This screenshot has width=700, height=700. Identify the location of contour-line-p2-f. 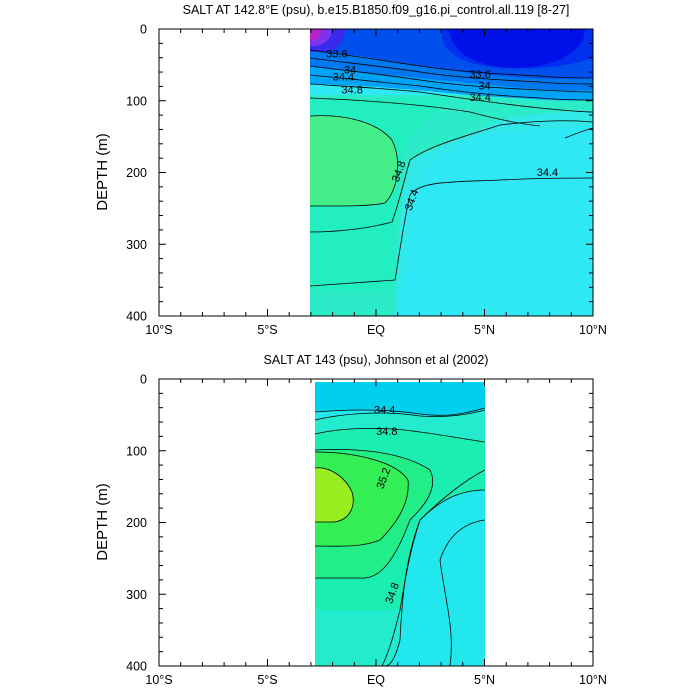
(433, 577).